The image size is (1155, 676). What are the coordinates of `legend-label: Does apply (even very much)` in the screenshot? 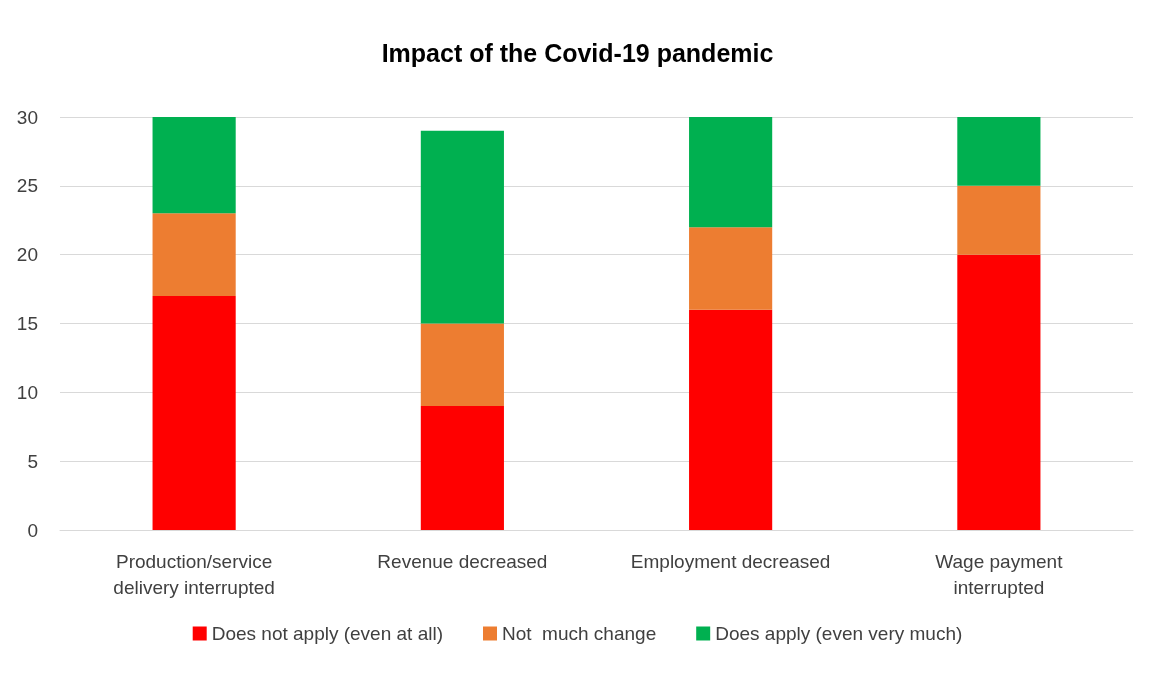 It's located at (839, 633).